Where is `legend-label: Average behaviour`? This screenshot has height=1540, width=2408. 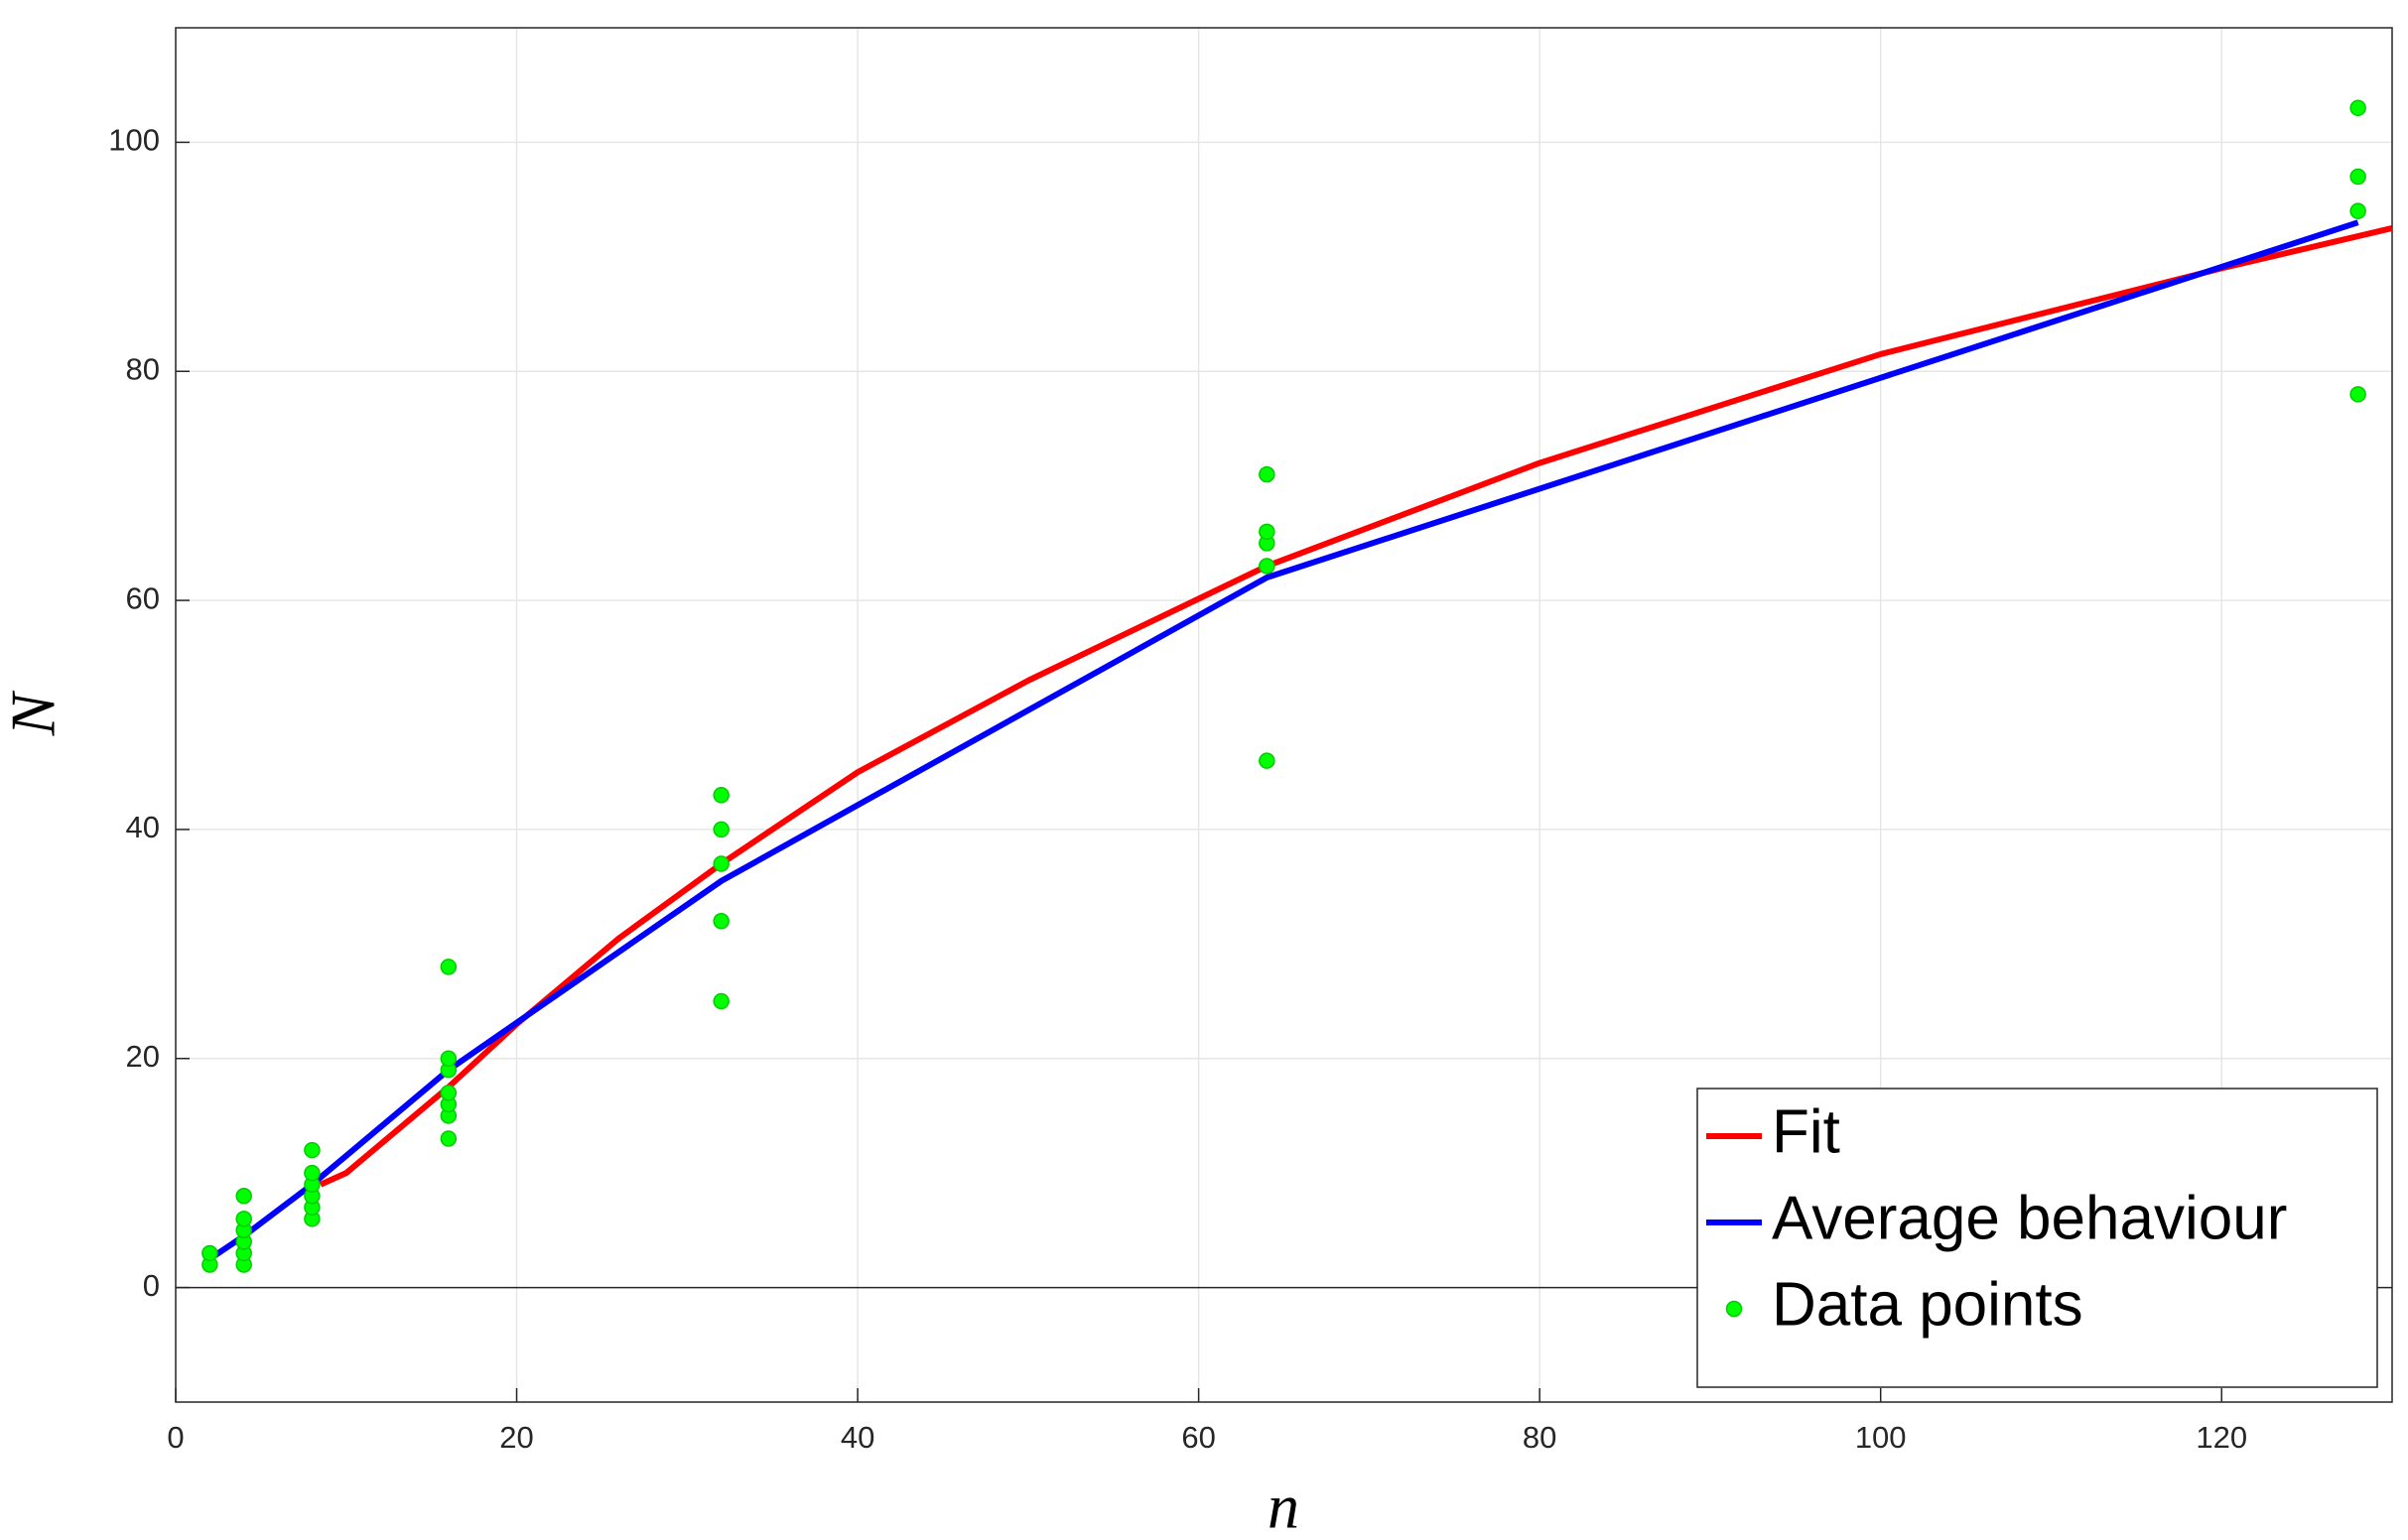 legend-label: Average behaviour is located at coordinates (2030, 1218).